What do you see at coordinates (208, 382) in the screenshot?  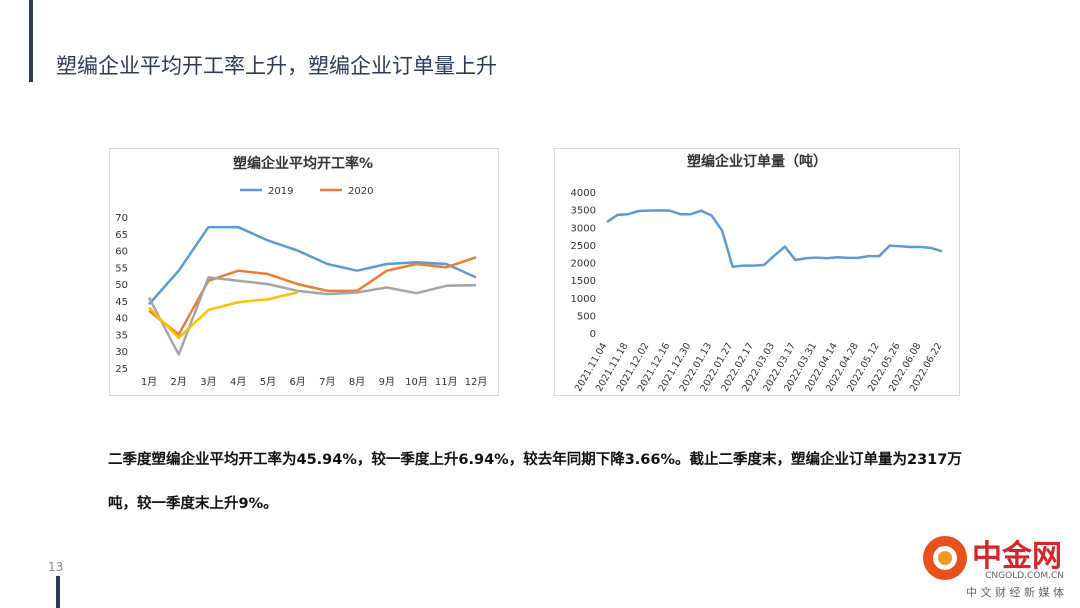 I see `x-tick-label: 3月` at bounding box center [208, 382].